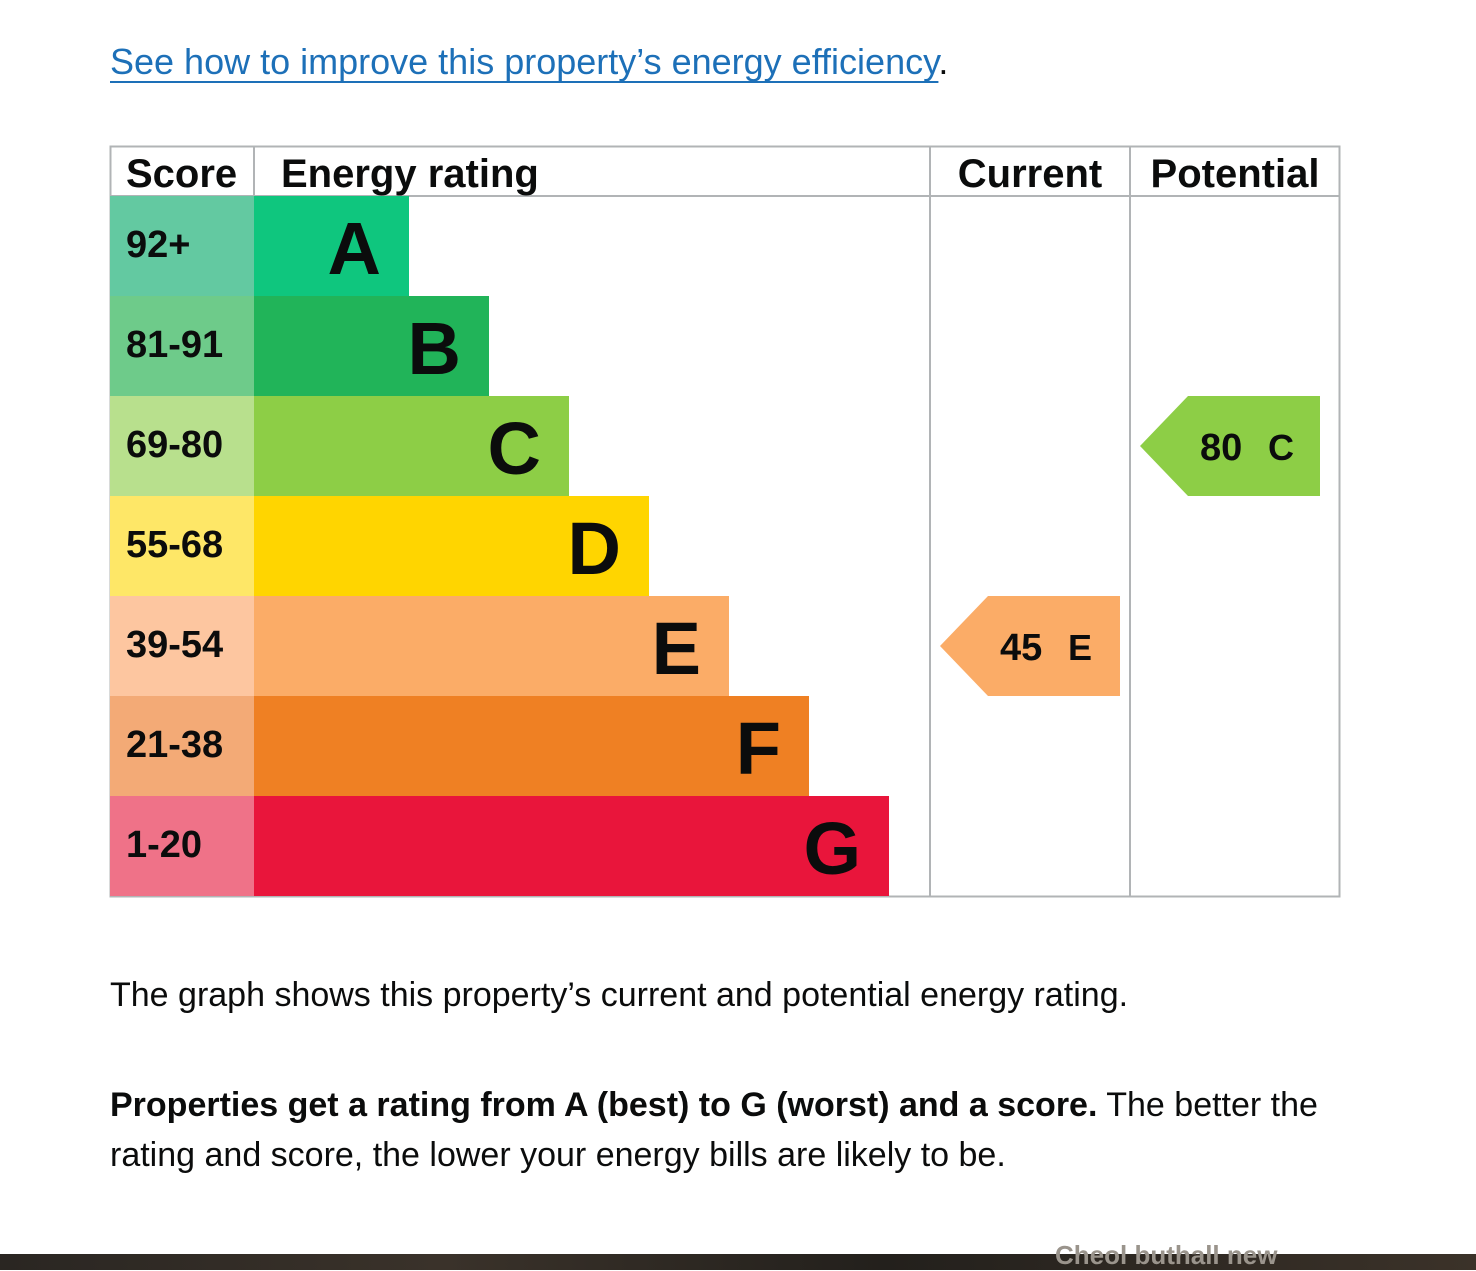  I want to click on current-rating-score: 45, so click(1021, 648).